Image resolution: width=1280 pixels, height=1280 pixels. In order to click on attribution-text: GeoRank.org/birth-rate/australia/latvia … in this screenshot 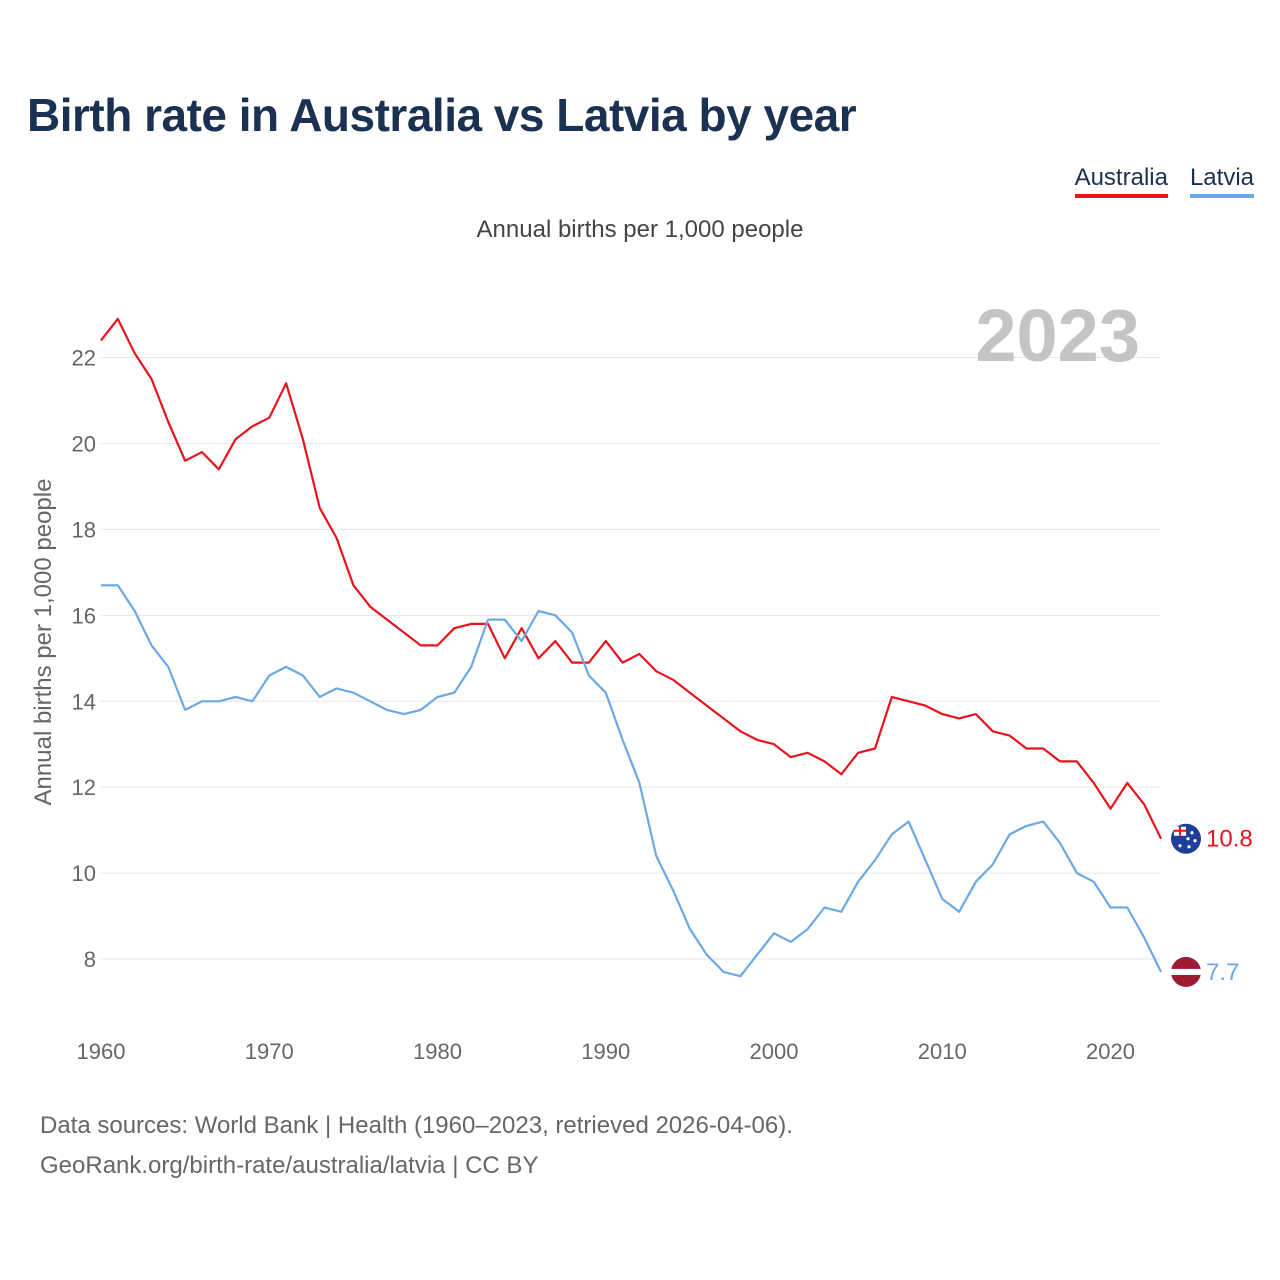, I will do `click(289, 1165)`.